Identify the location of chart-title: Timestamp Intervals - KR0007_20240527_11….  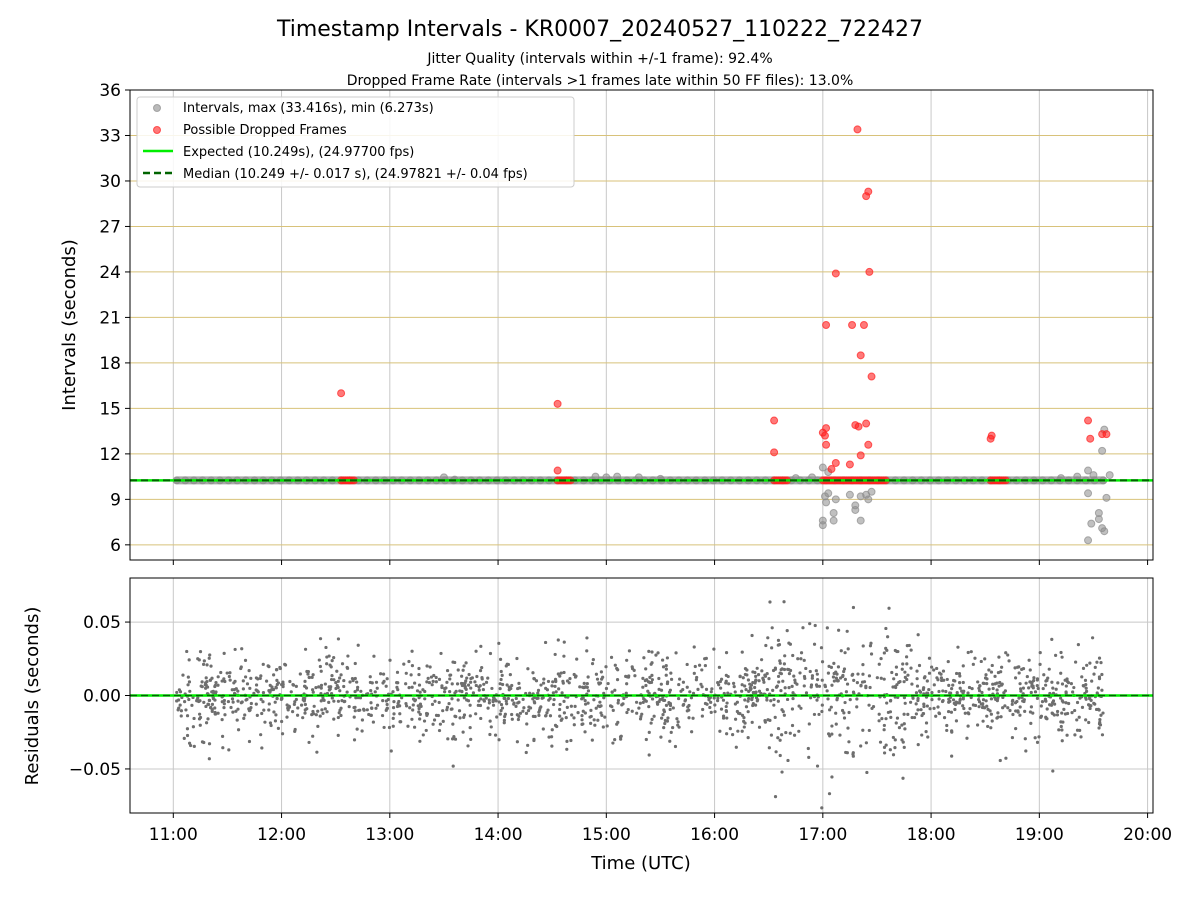
(599, 29).